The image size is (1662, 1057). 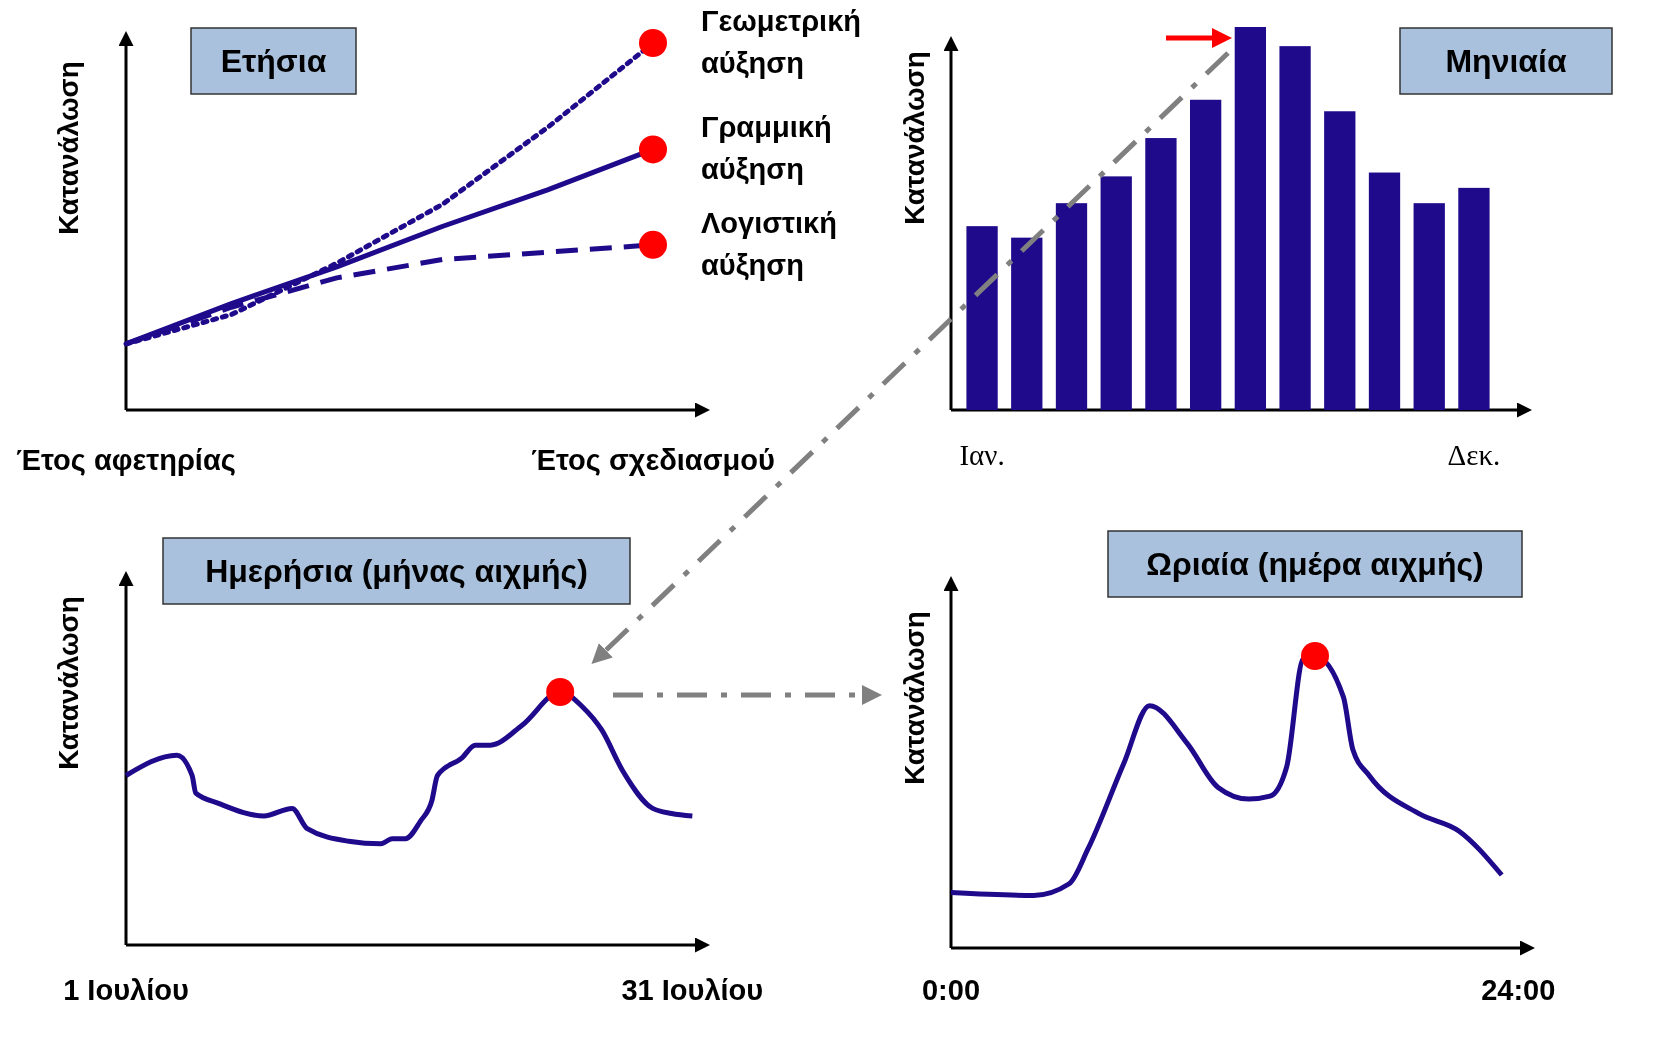 I want to click on chart-title: Ωριαία (ημέρα αιχμής), so click(x=1315, y=564).